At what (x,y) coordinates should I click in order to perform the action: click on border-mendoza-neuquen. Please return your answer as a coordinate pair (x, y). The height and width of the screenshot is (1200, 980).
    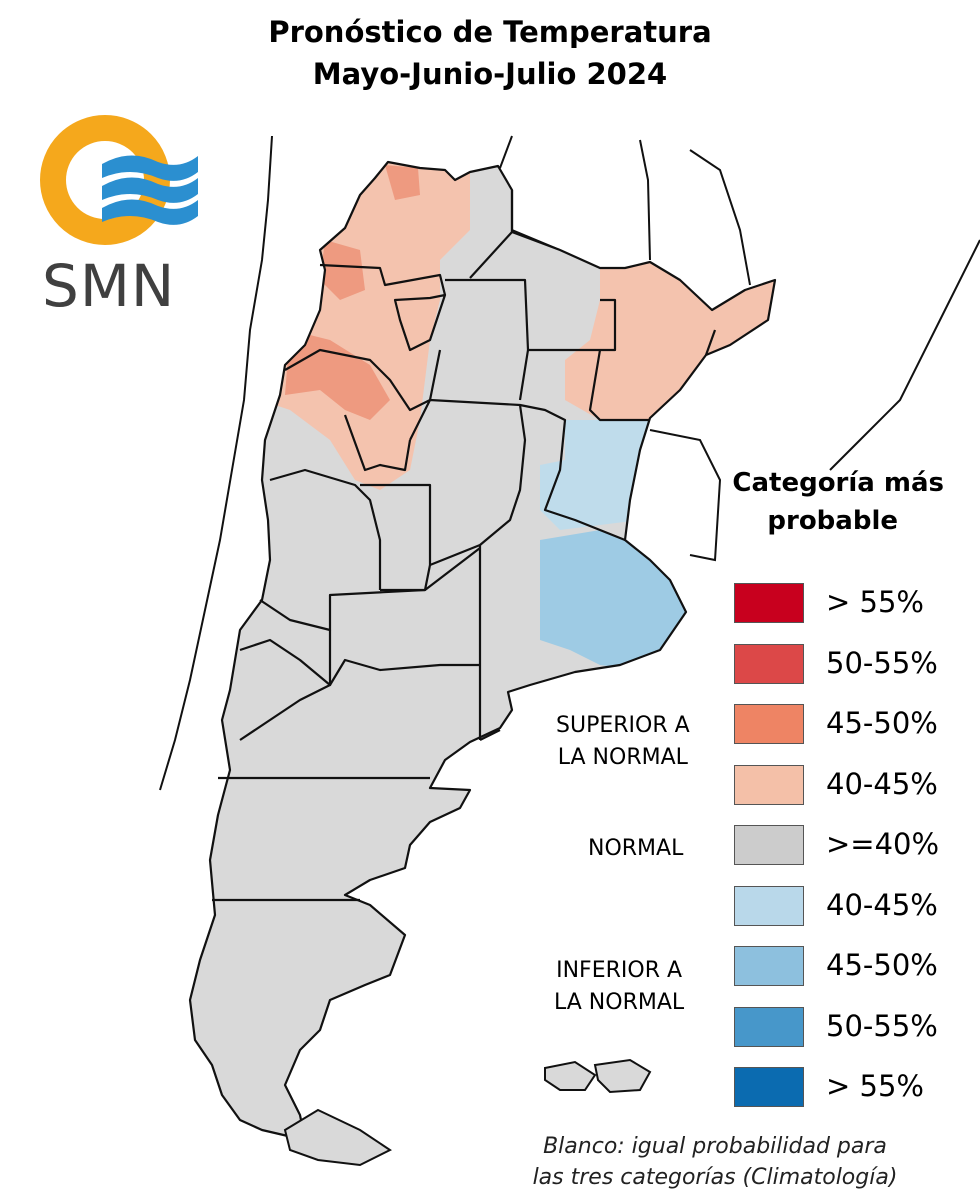
    Looking at the image, I should click on (370, 589).